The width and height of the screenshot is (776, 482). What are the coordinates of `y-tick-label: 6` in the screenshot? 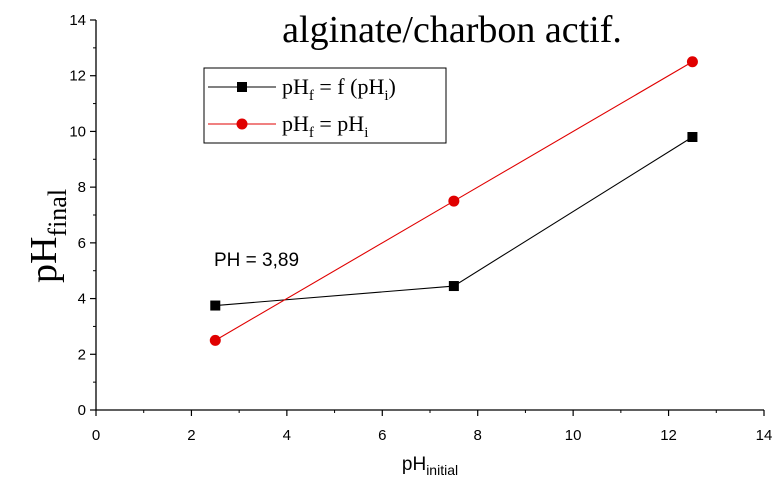 It's located at (82, 243).